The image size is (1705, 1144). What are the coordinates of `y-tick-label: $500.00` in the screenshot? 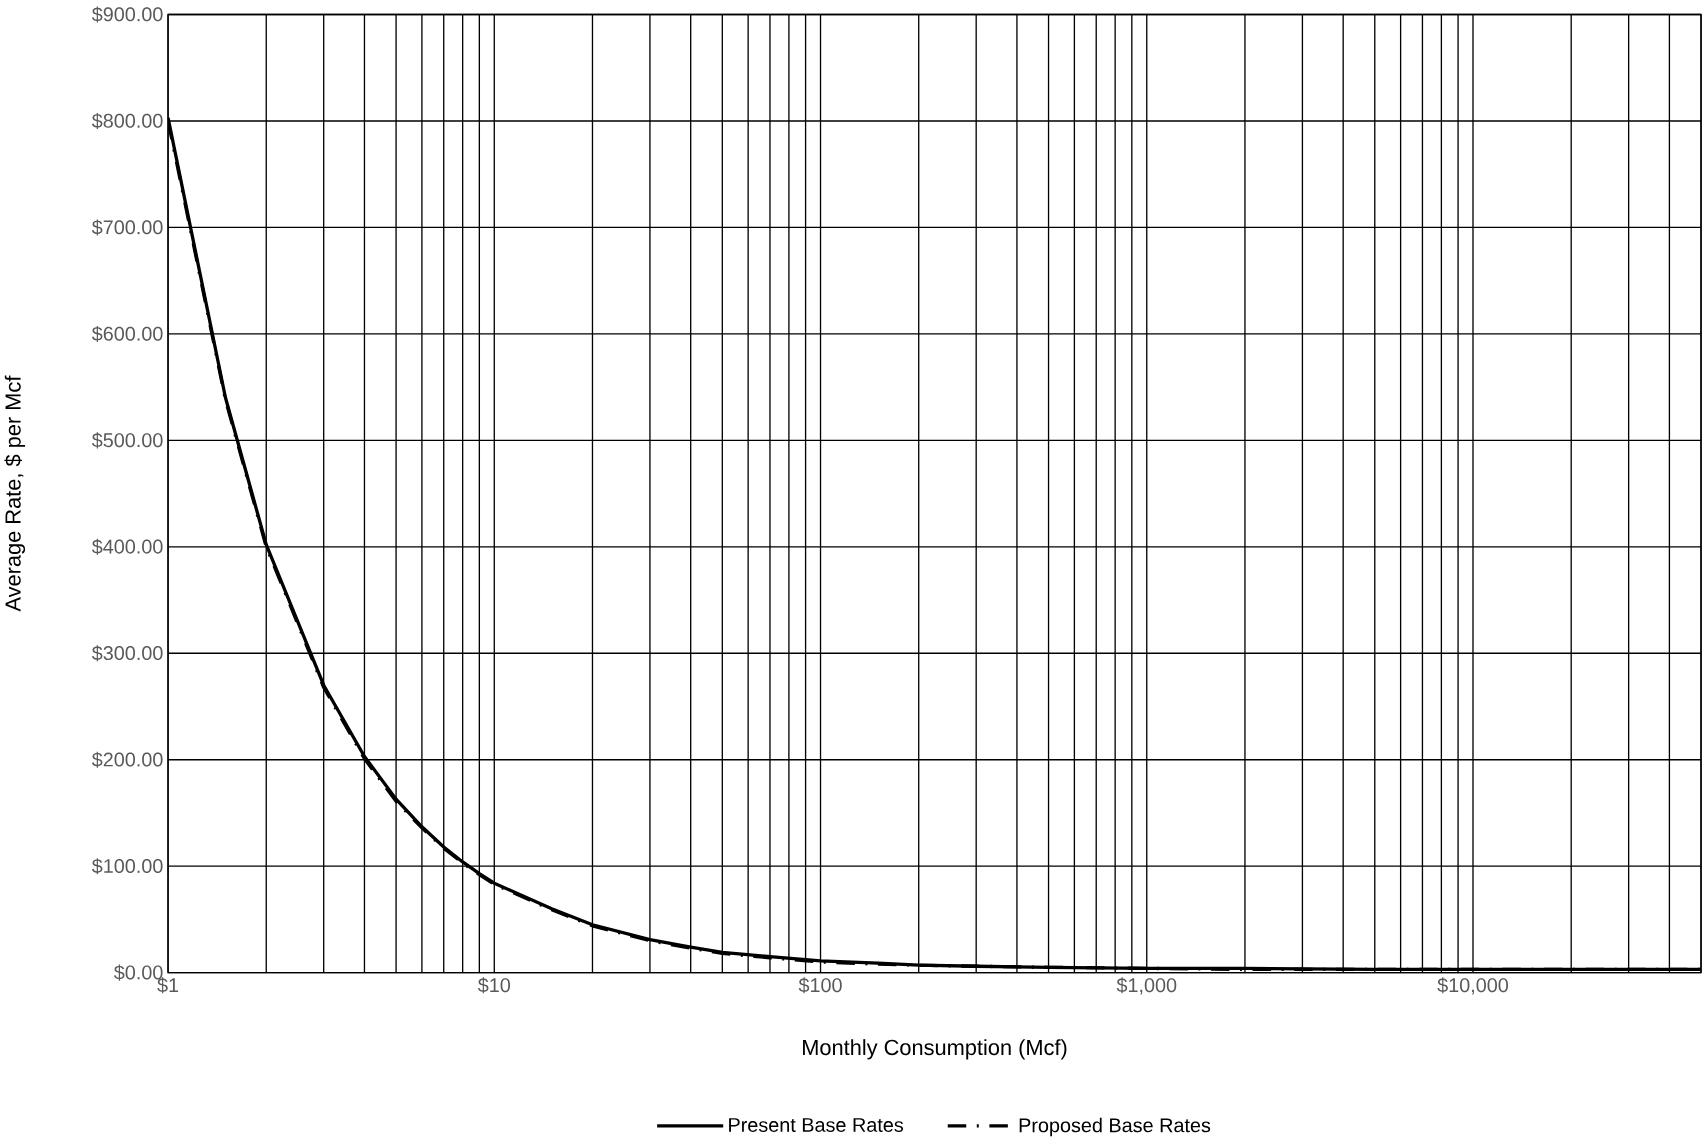 It's located at (127, 440).